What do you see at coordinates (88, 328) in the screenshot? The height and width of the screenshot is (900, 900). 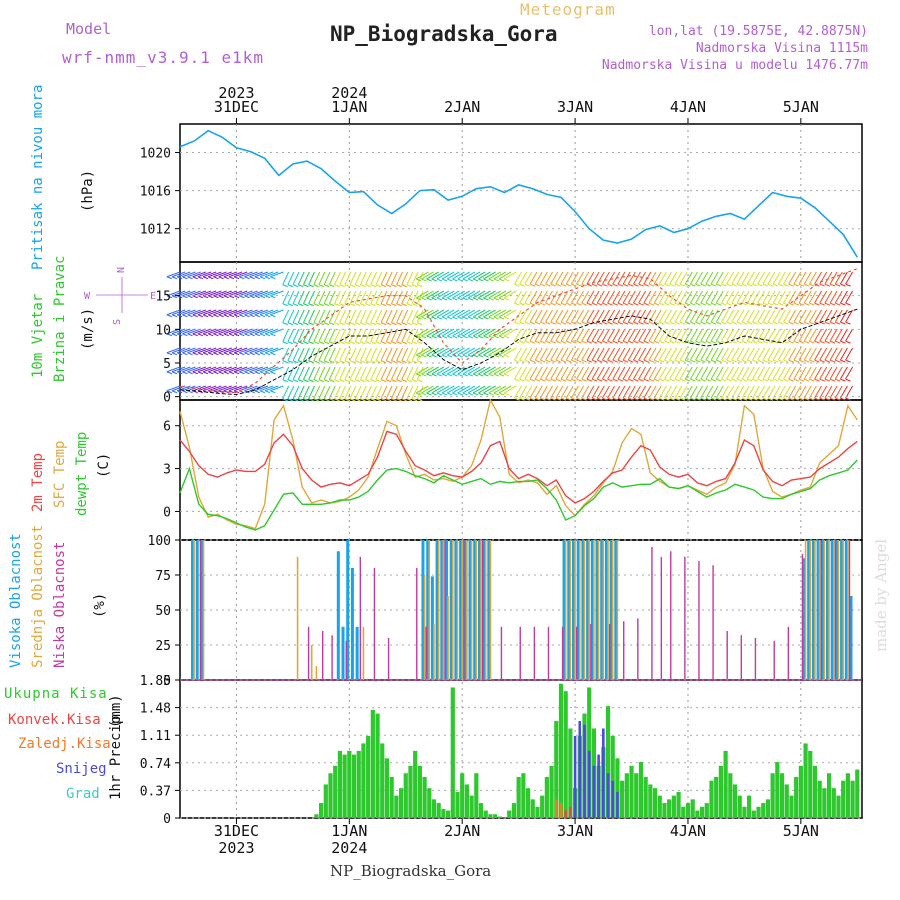 I see `wind-unit: (m/s)` at bounding box center [88, 328].